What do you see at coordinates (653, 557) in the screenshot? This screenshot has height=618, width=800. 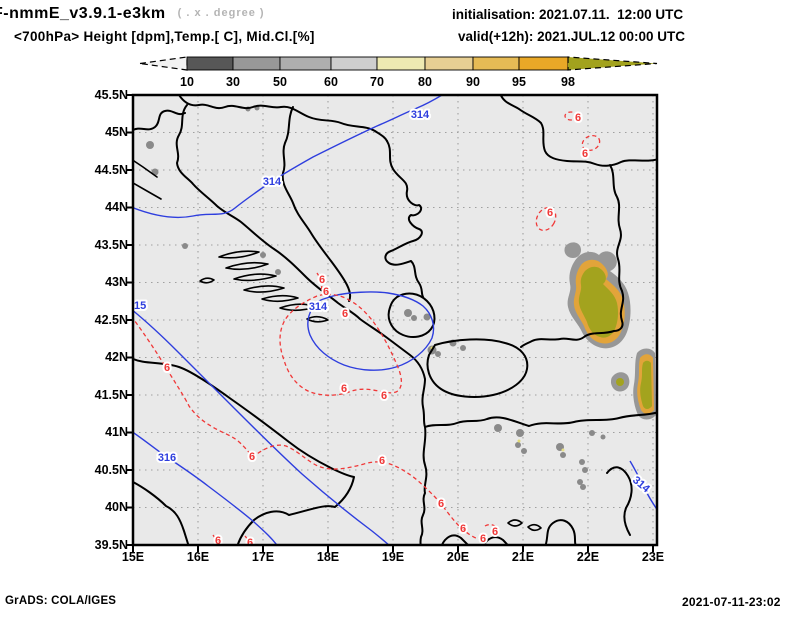 I see `lon-tick-label: 23E` at bounding box center [653, 557].